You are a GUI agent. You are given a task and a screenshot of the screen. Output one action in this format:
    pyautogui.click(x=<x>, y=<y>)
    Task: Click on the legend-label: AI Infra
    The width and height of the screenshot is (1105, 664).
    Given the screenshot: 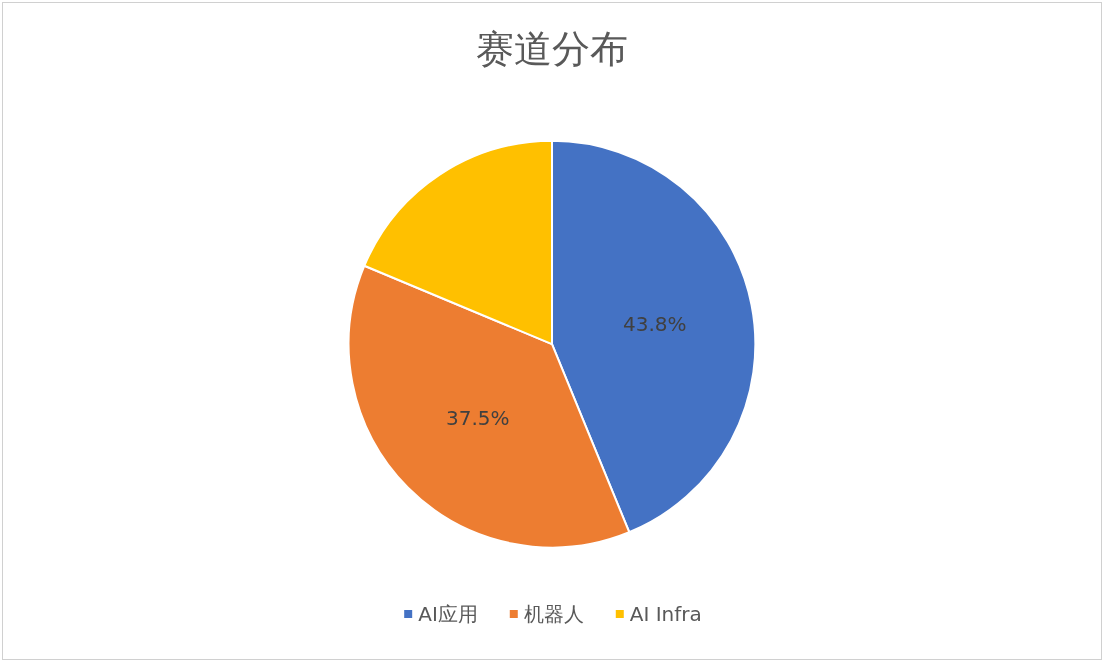 What is the action you would take?
    pyautogui.click(x=665, y=614)
    